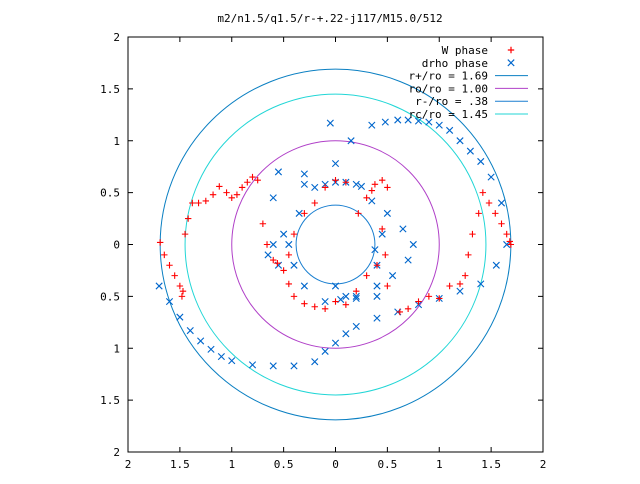 This screenshot has height=484, width=640. Describe the element at coordinates (231, 464) in the screenshot. I see `x-tick-label: 1` at that location.